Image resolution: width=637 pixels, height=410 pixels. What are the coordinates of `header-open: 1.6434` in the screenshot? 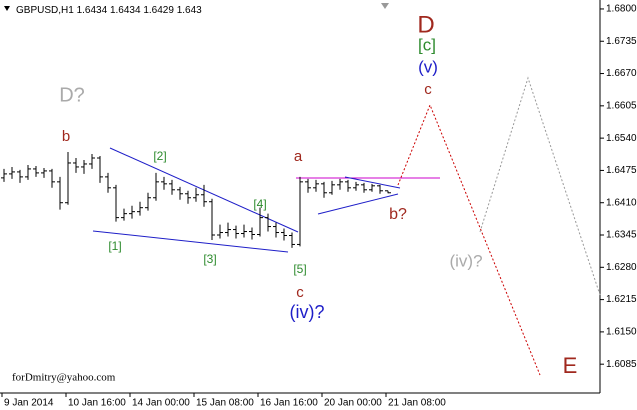 It's located at (92, 10).